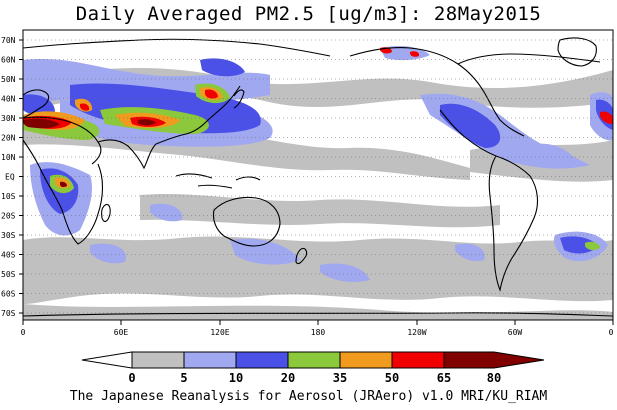  I want to click on lon-label: 120W, so click(416, 332).